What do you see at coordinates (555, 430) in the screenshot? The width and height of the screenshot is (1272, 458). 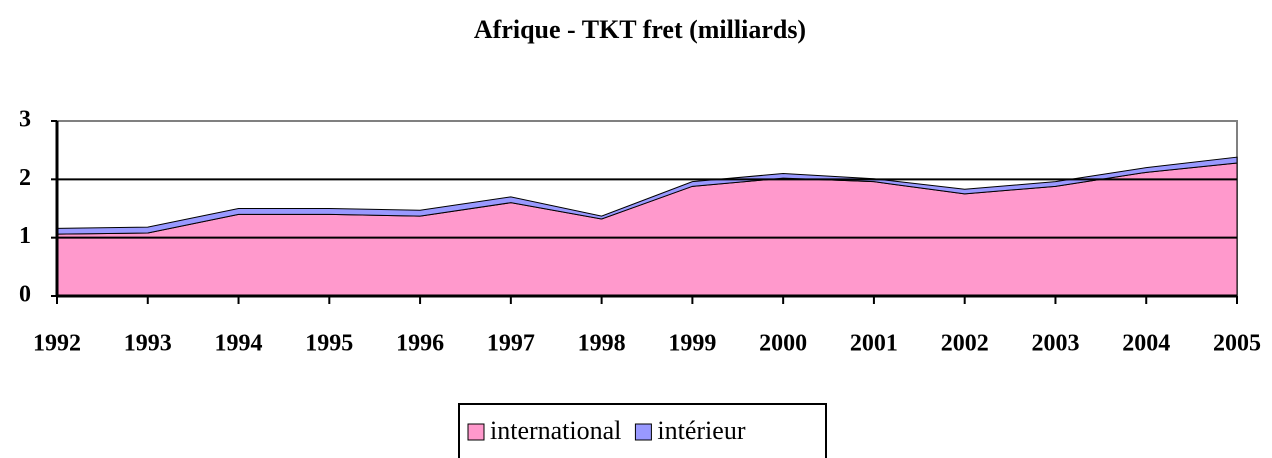 I see `legend-label: international` at bounding box center [555, 430].